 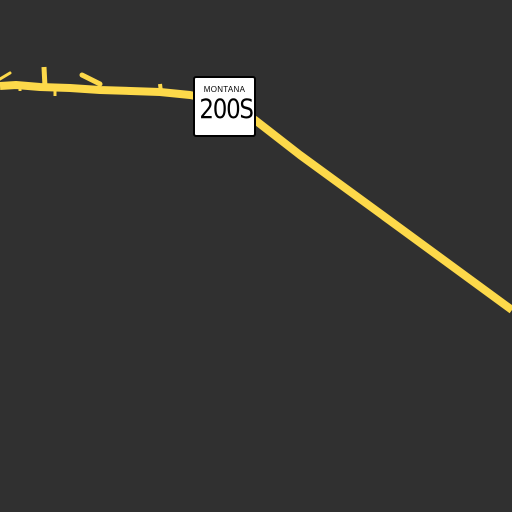 What do you see at coordinates (226, 109) in the screenshot?
I see `shield-route-number: 200S` at bounding box center [226, 109].